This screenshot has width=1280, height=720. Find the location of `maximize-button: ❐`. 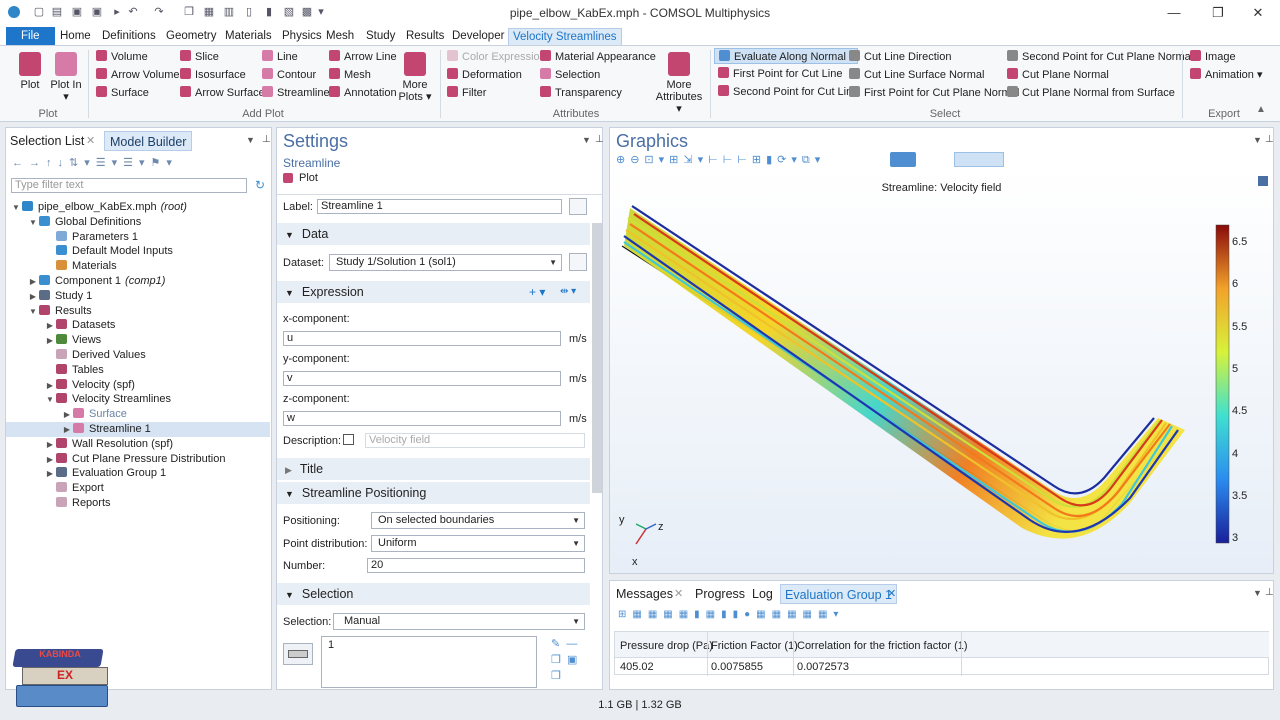

maximize-button: ❐ is located at coordinates (1218, 12).